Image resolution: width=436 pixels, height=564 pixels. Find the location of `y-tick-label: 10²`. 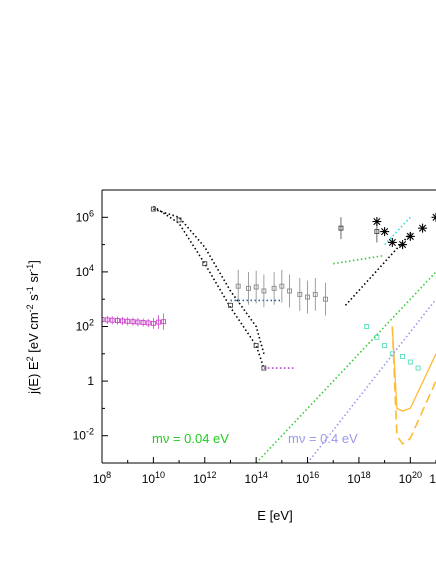

y-tick-label: 10² is located at coordinates (85, 326).